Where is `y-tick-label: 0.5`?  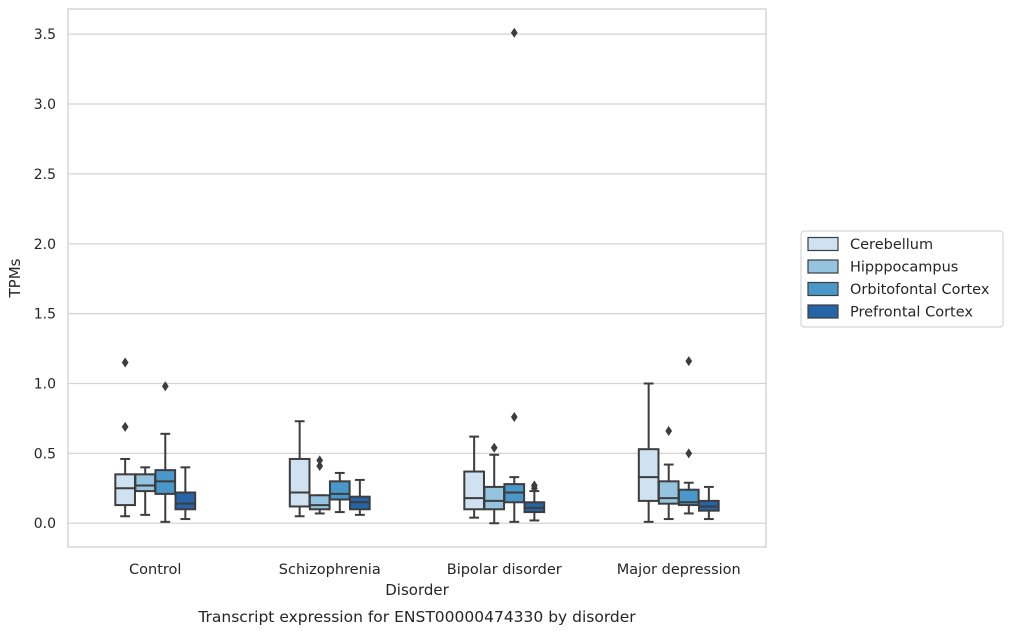
y-tick-label: 0.5 is located at coordinates (45, 454).